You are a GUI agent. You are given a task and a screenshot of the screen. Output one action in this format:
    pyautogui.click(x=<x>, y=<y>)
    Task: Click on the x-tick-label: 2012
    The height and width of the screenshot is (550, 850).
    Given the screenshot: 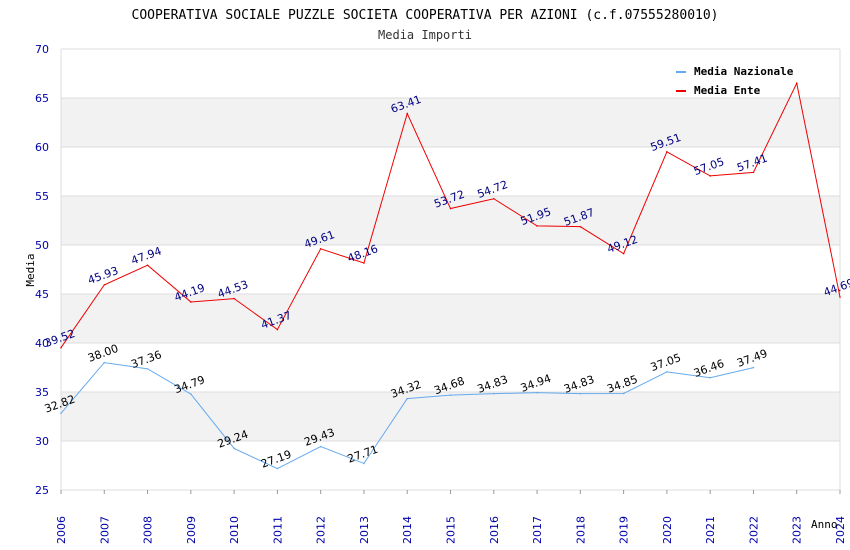 What is the action you would take?
    pyautogui.click(x=321, y=530)
    